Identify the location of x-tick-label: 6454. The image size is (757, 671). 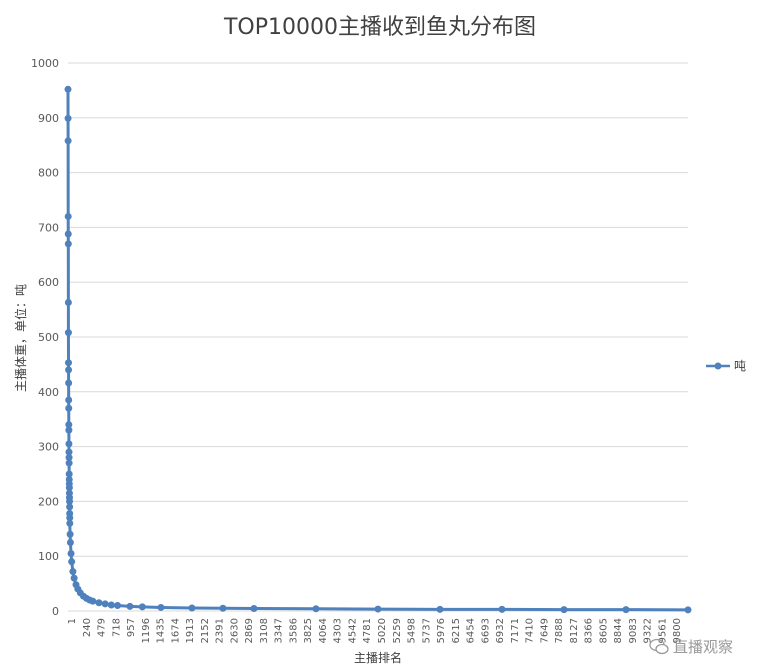
(471, 630).